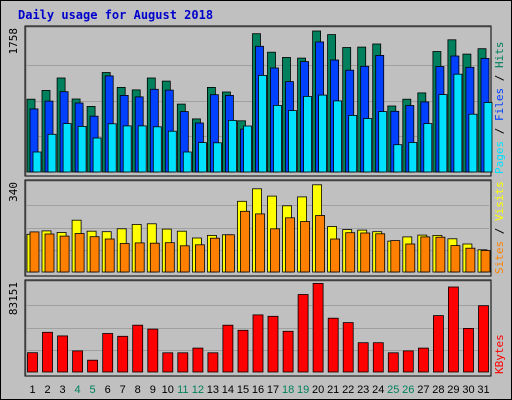  Describe the element at coordinates (378, 390) in the screenshot. I see `day-label-24: 24` at that location.